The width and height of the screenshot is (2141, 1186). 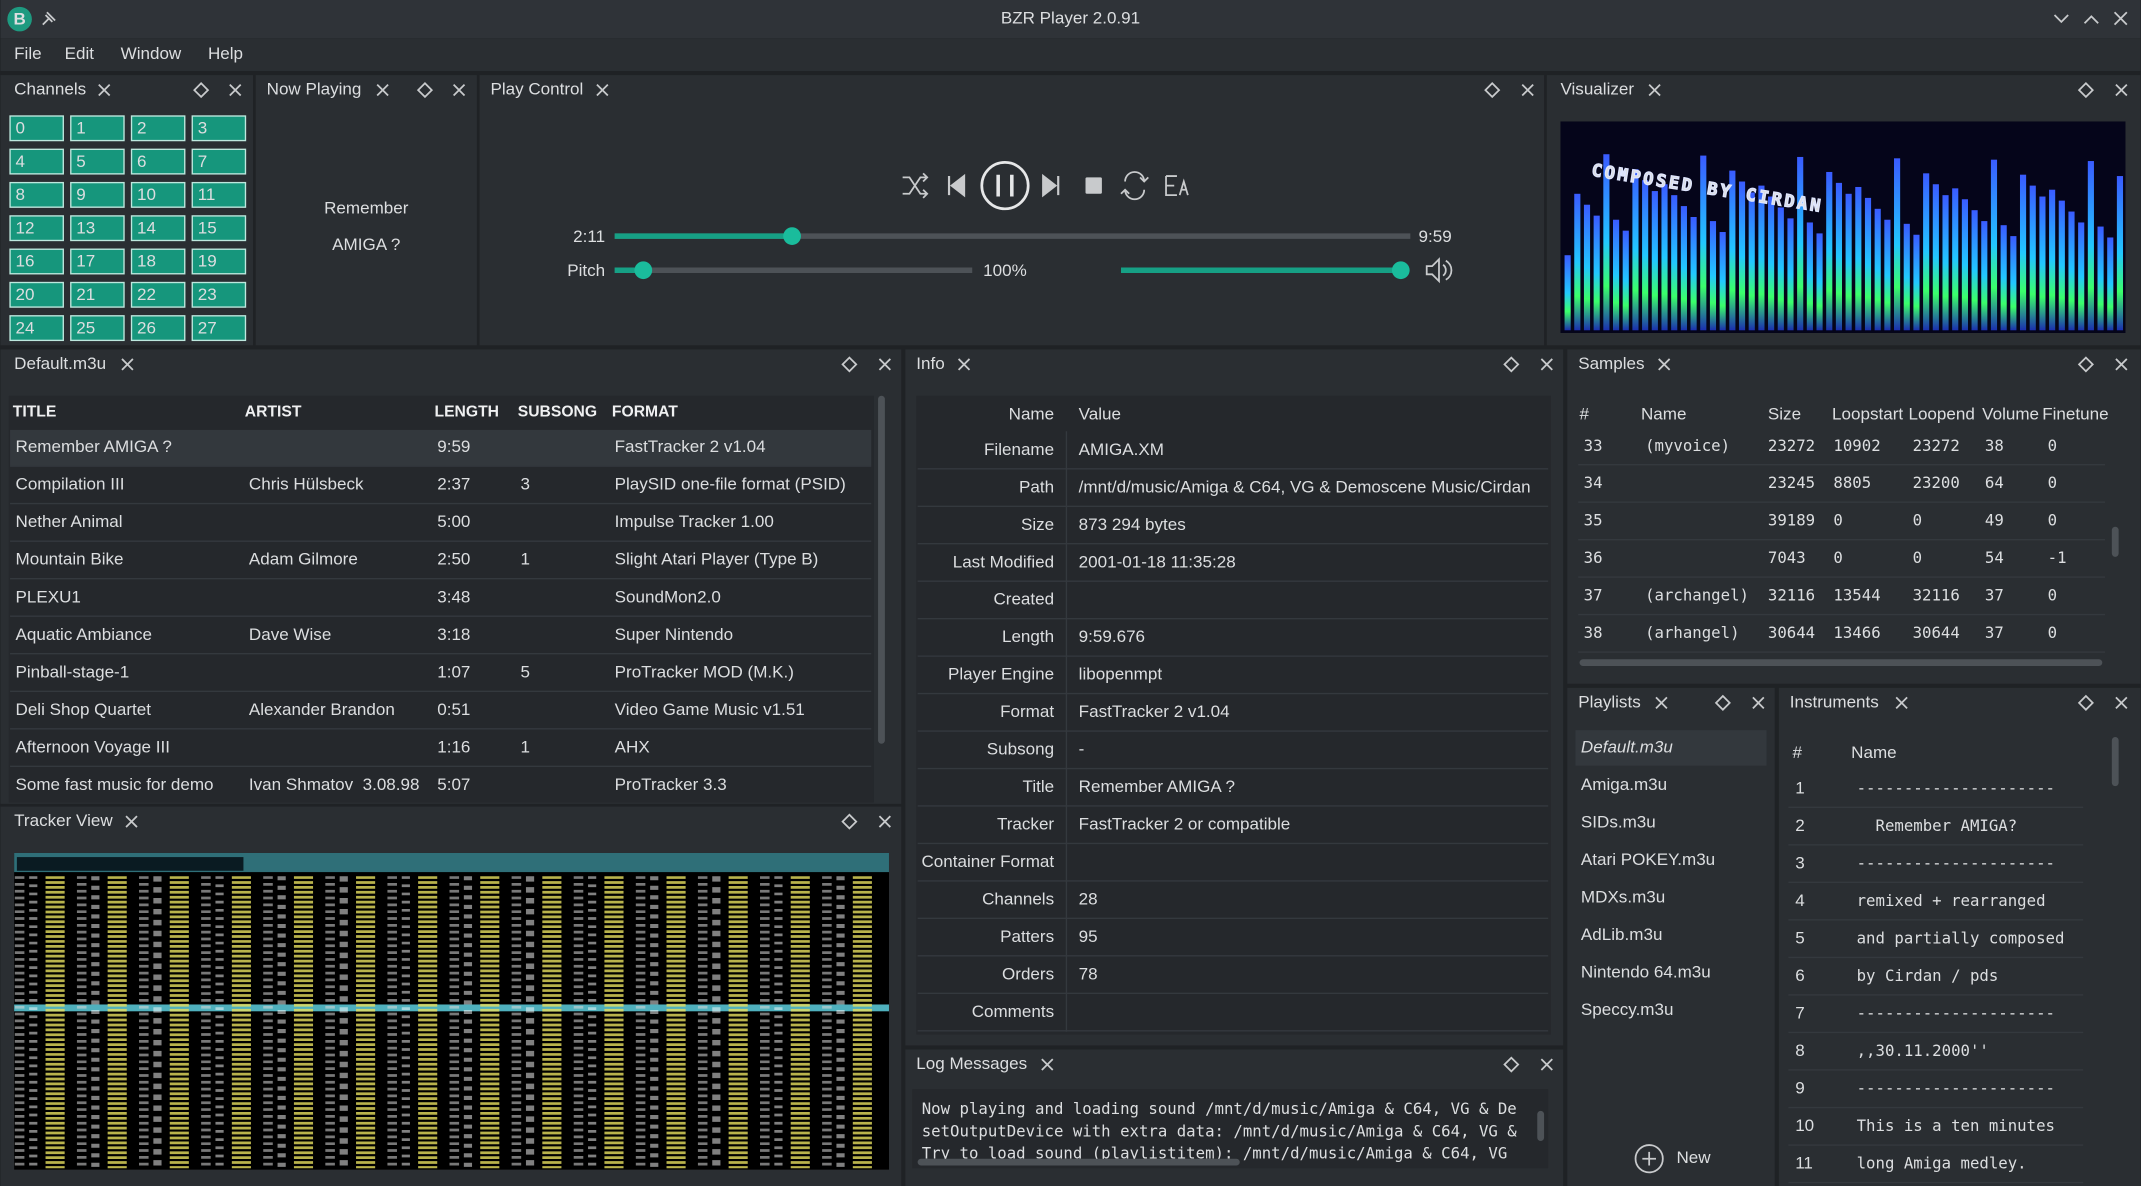 What do you see at coordinates (643, 270) in the screenshot?
I see `pitch-handle` at bounding box center [643, 270].